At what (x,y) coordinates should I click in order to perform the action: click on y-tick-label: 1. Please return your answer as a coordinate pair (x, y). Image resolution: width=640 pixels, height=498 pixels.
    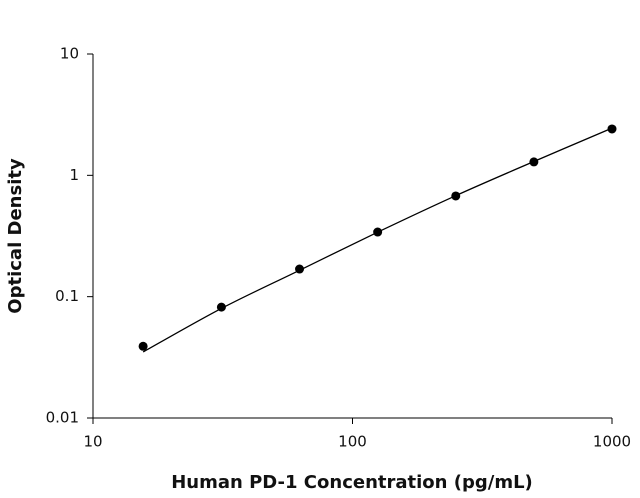
    Looking at the image, I should click on (74, 175).